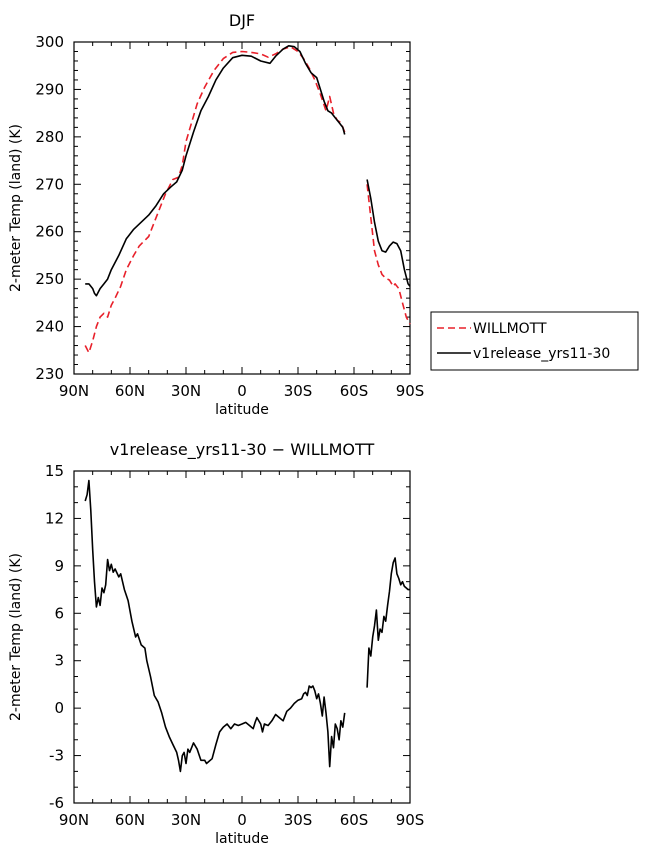  What do you see at coordinates (54, 518) in the screenshot?
I see `y-tick-label: 12` at bounding box center [54, 518].